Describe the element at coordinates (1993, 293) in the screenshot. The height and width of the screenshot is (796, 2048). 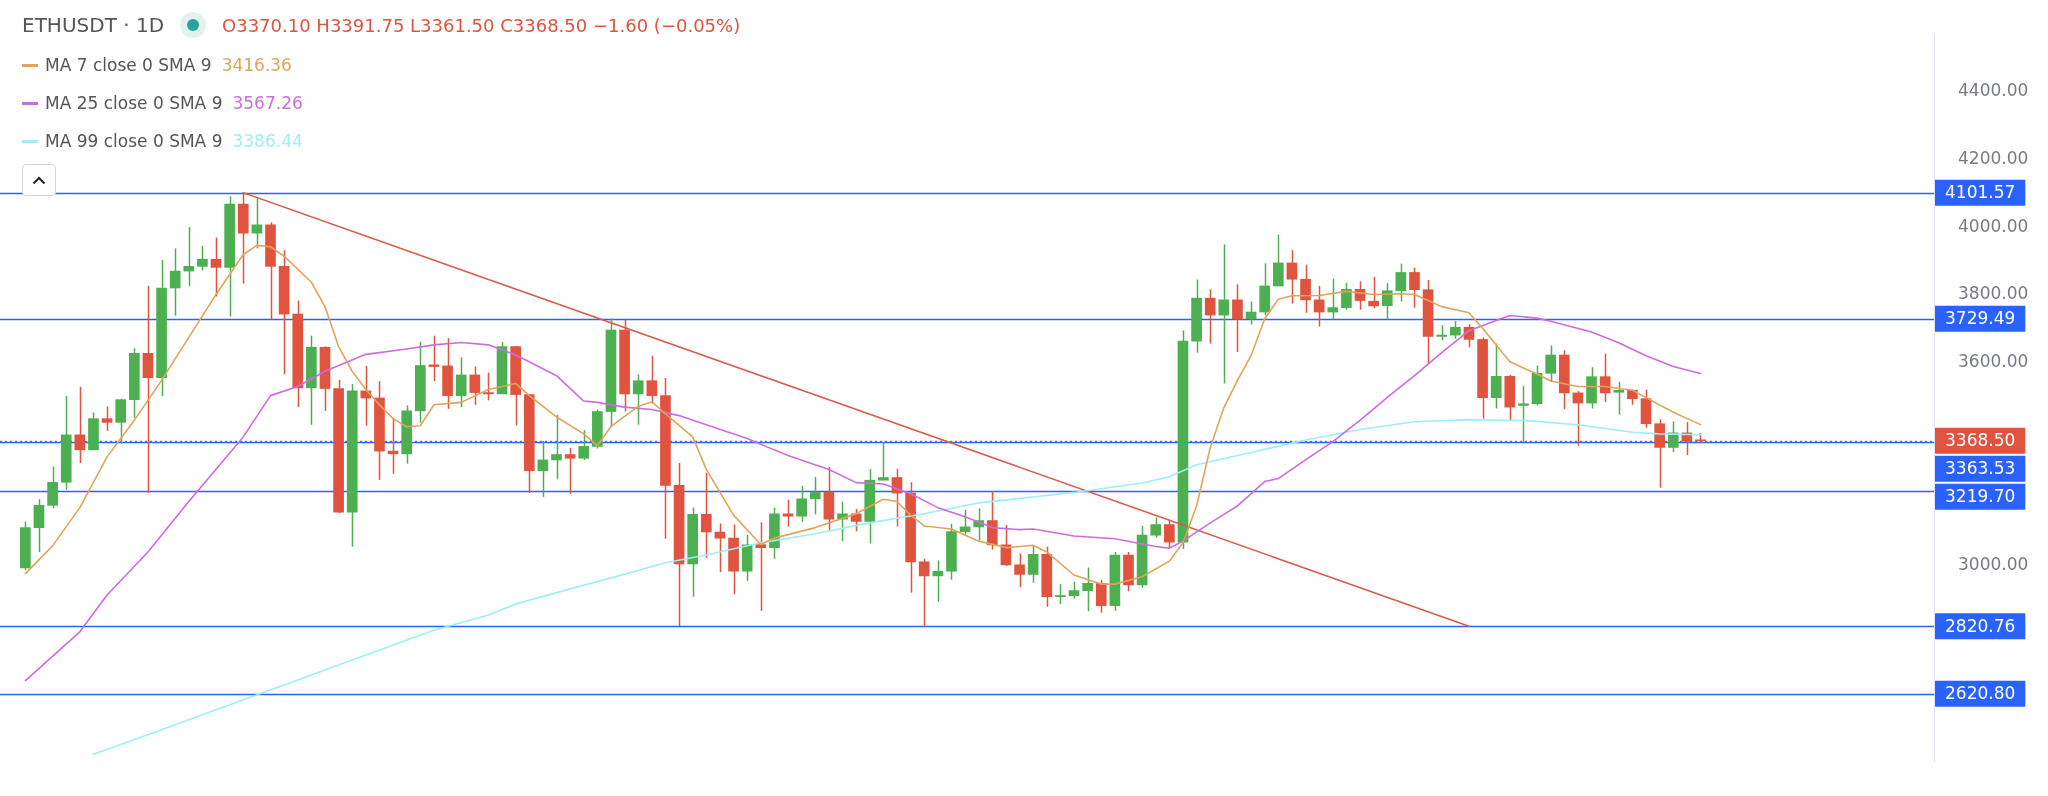
I see `y-tick-label: 3800.00` at that location.